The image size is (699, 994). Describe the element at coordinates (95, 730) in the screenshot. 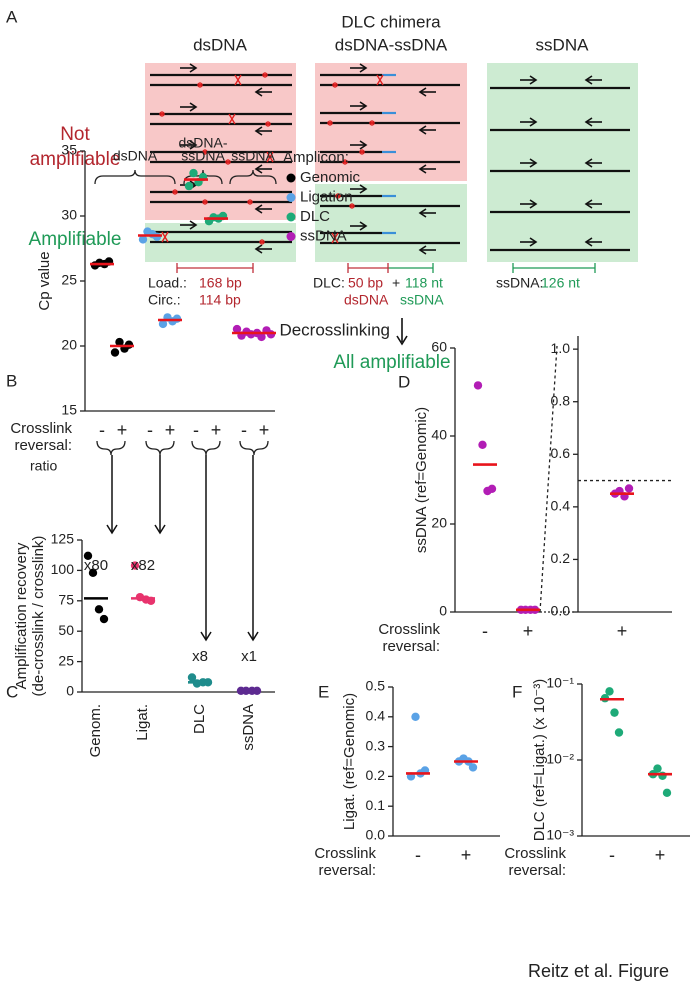

I see `x-tick-label: Genom.` at that location.